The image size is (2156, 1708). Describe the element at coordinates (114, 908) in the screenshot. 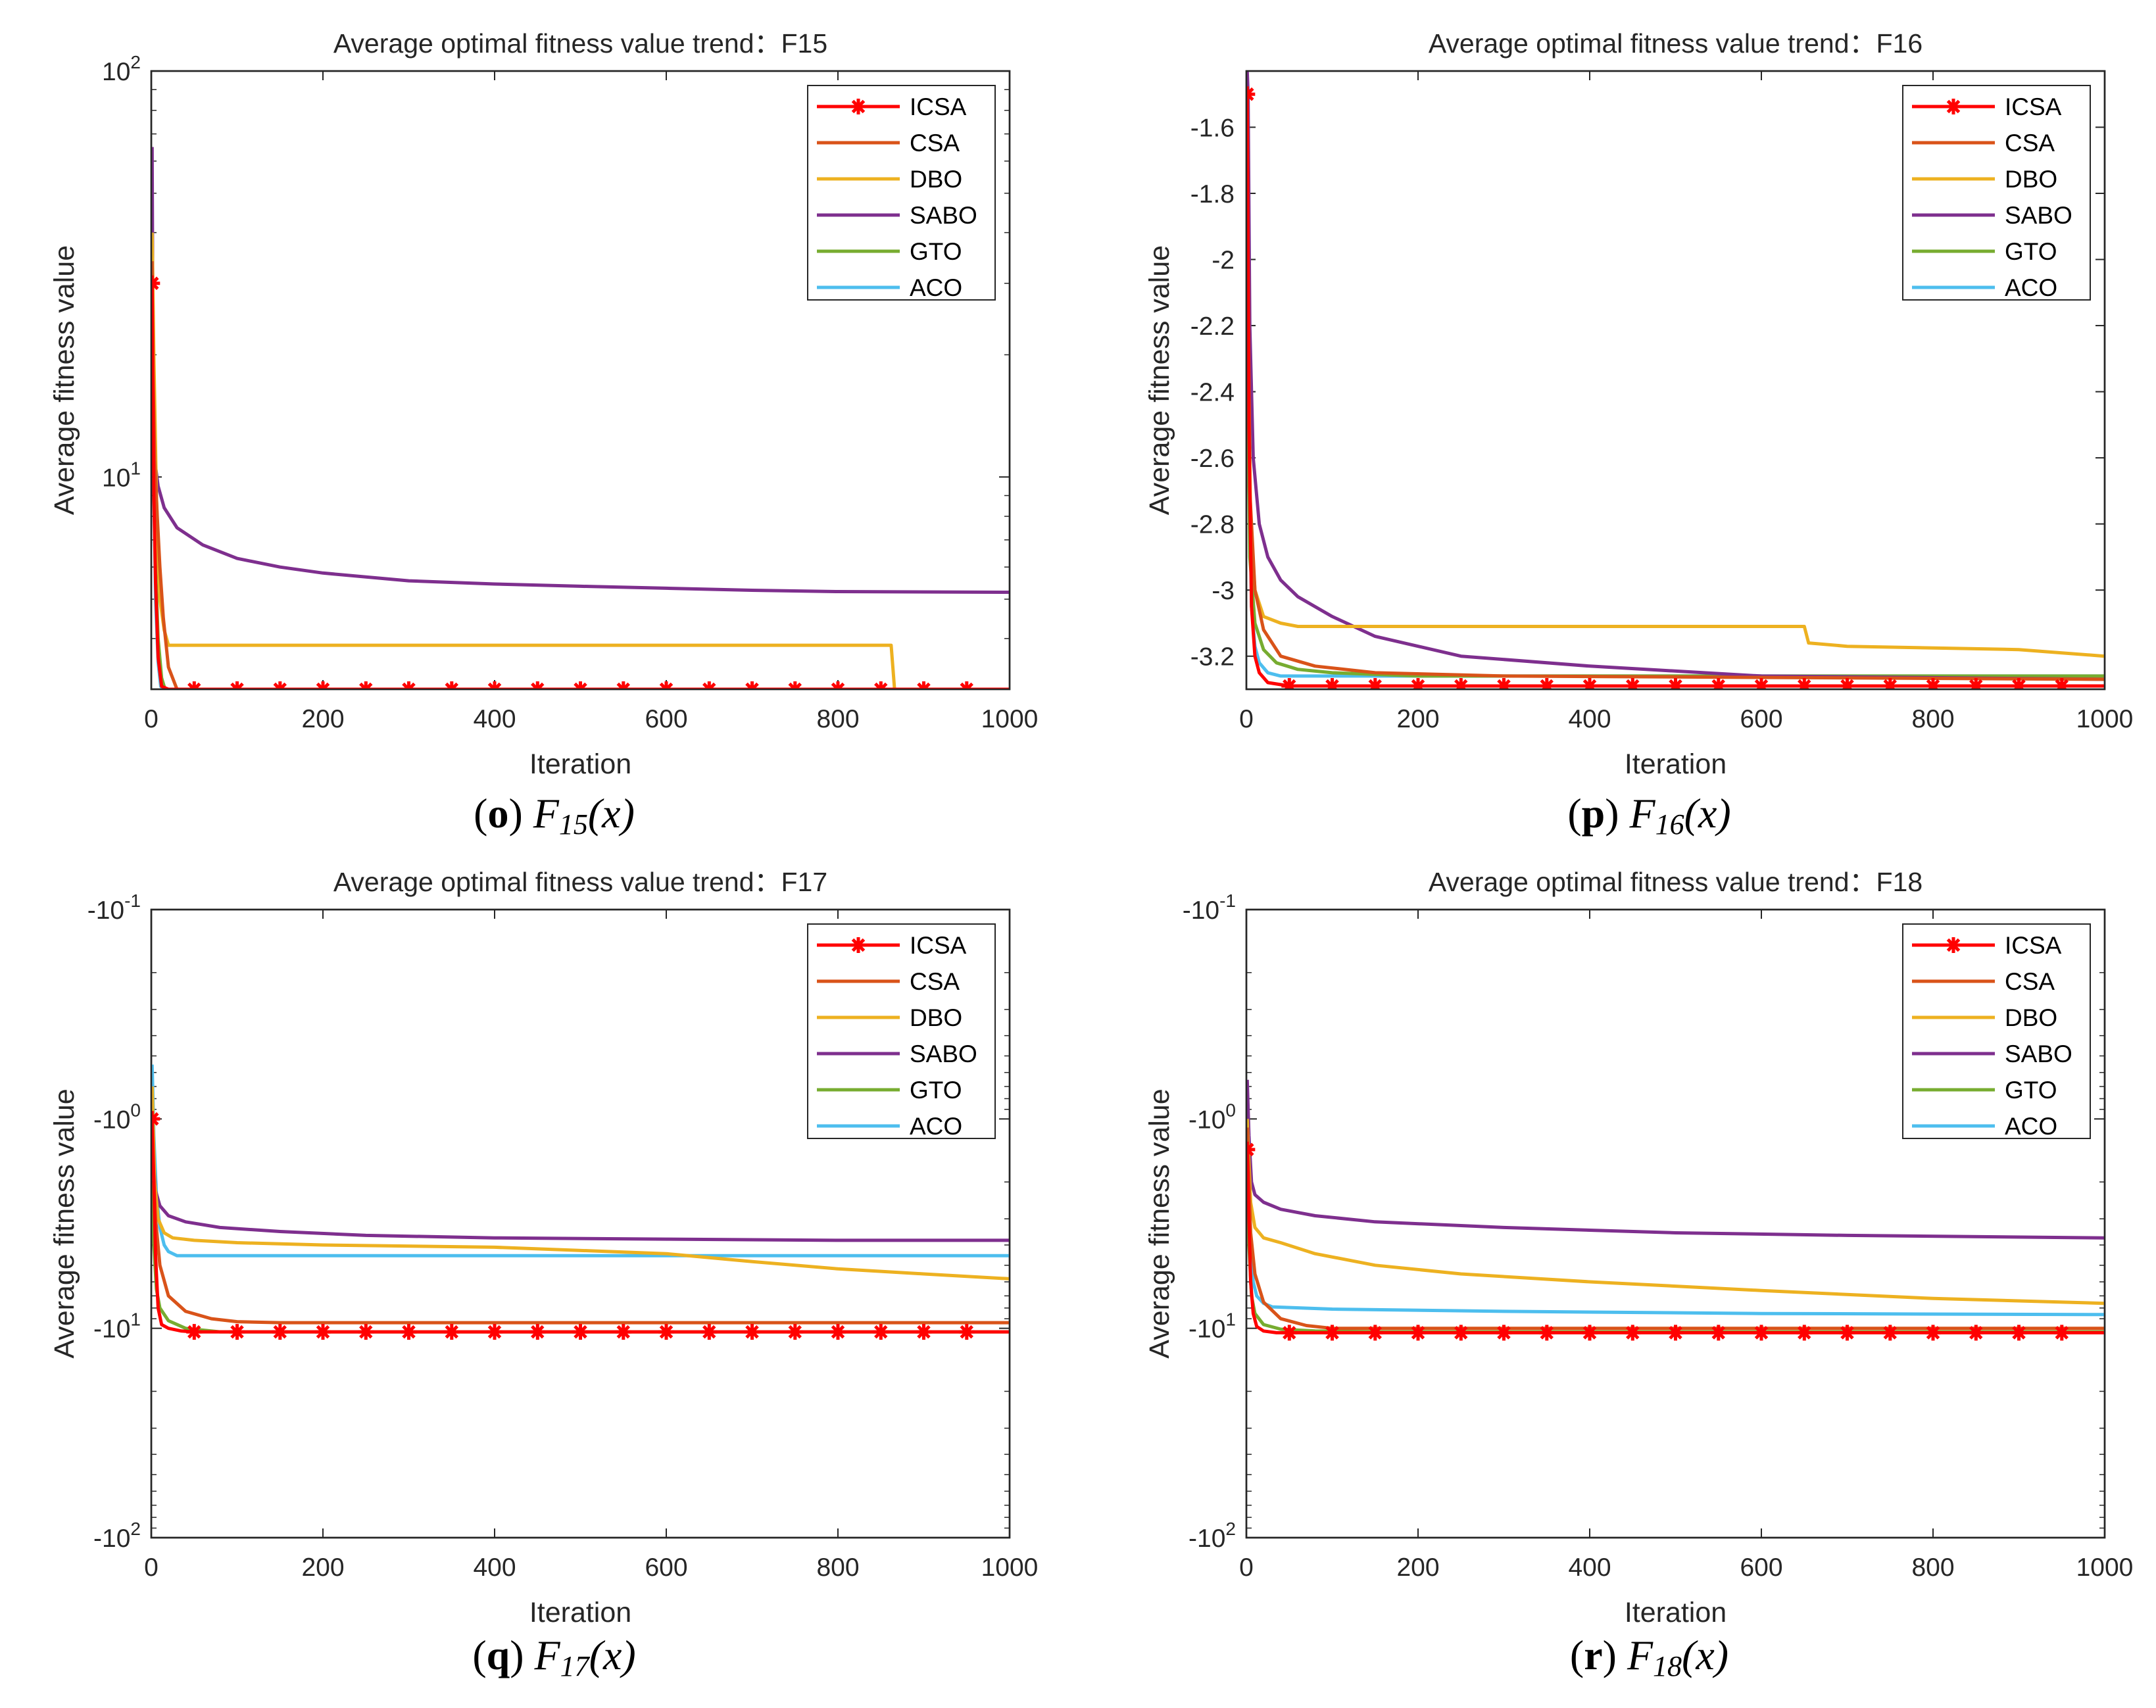

I see `y-tick-label: -10-1` at that location.